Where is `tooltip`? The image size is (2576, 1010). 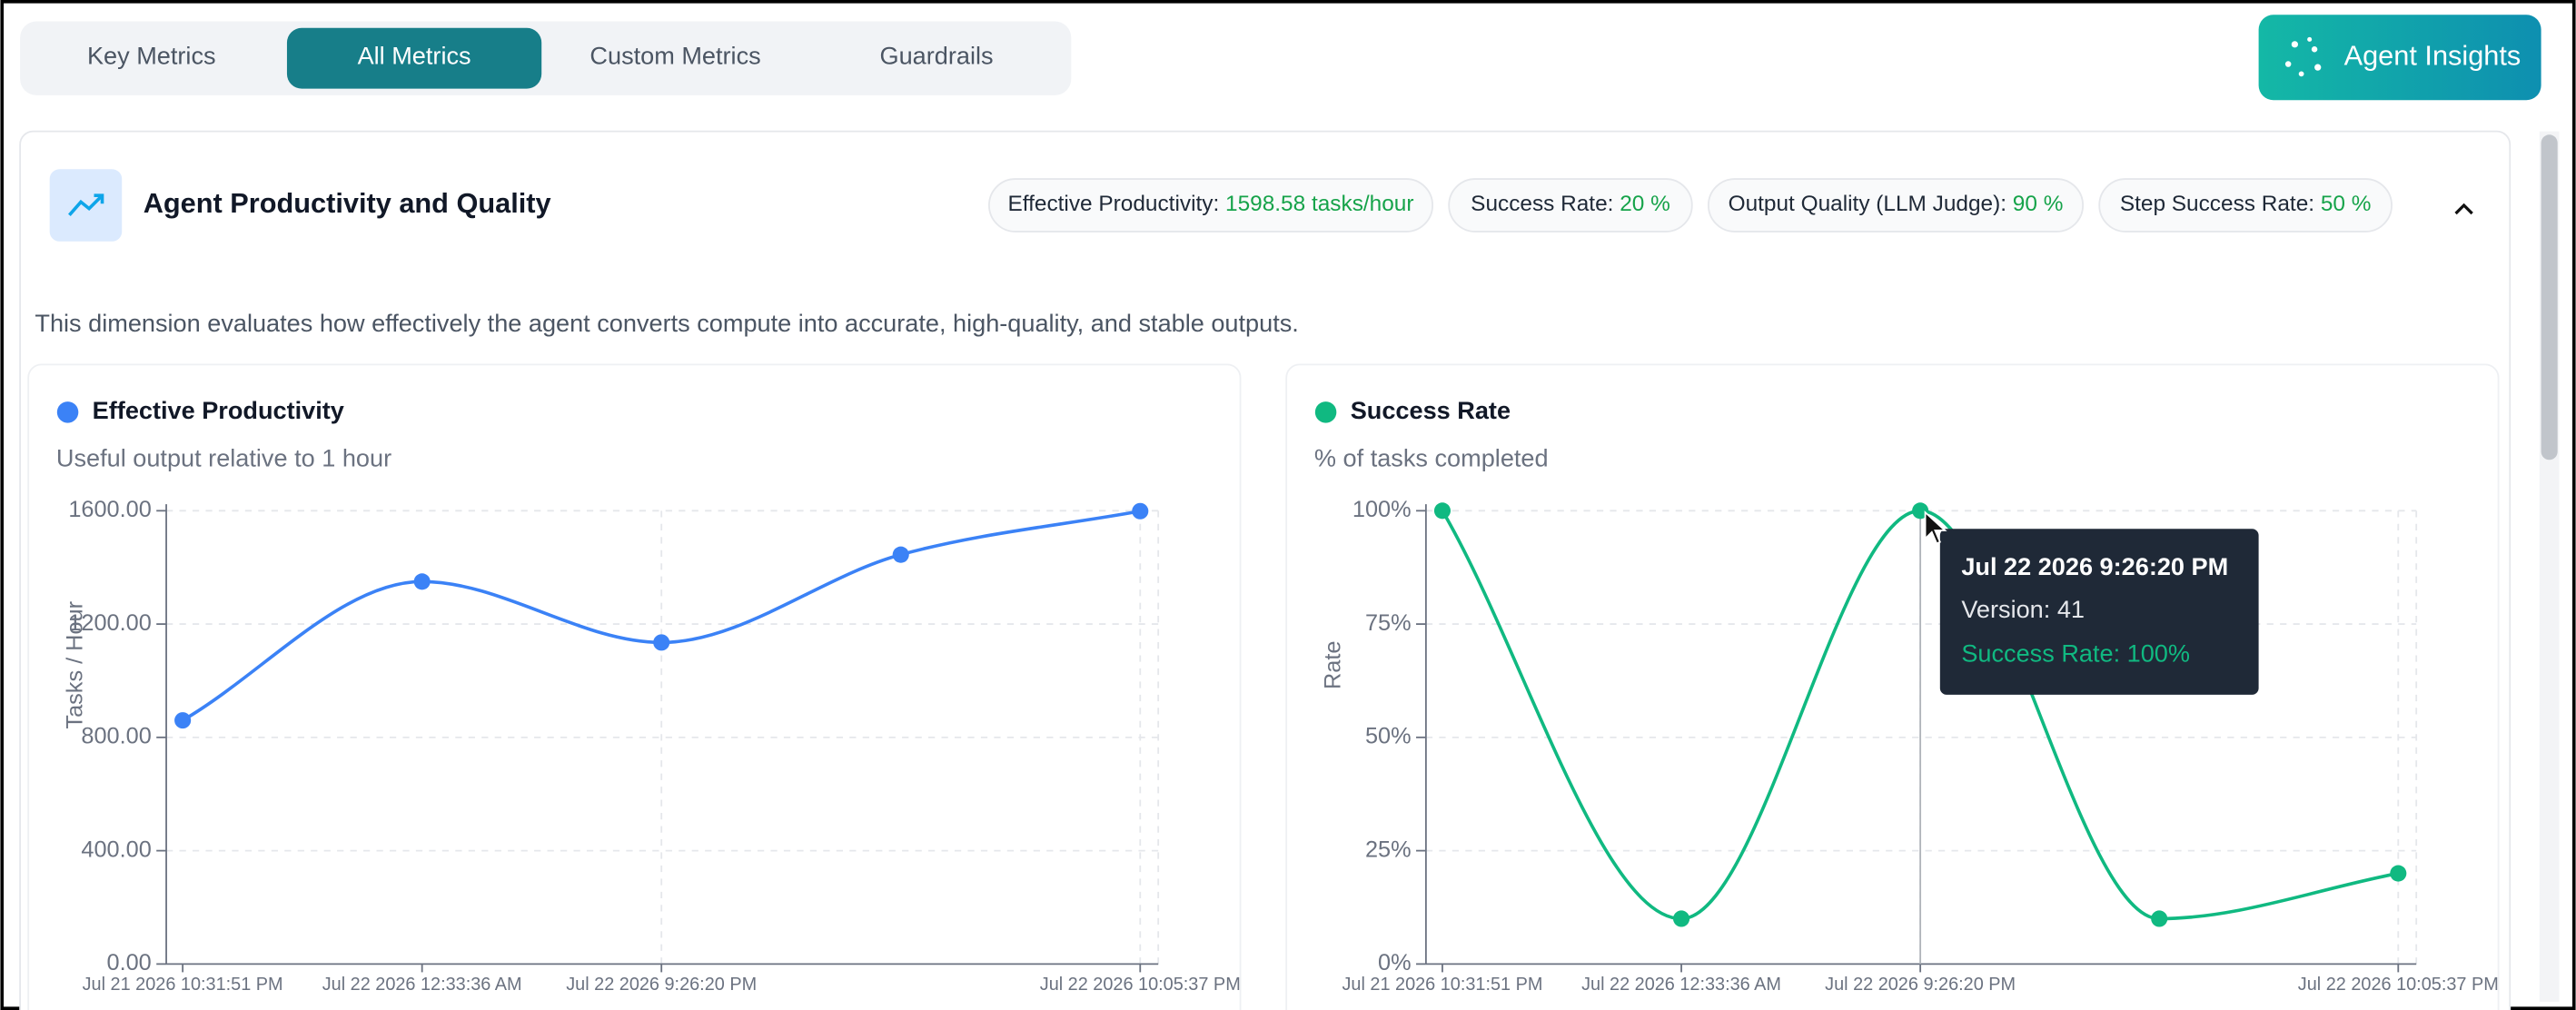 tooltip is located at coordinates (2099, 612).